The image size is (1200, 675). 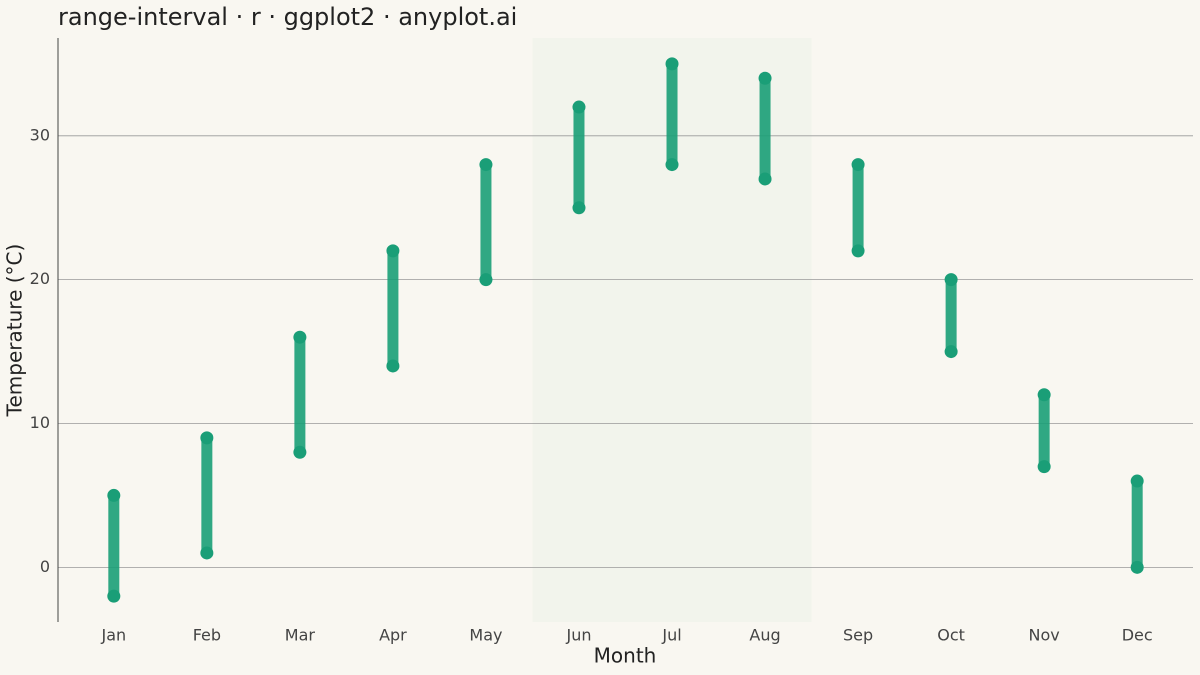 What do you see at coordinates (300, 635) in the screenshot?
I see `x-tick-label: Mar` at bounding box center [300, 635].